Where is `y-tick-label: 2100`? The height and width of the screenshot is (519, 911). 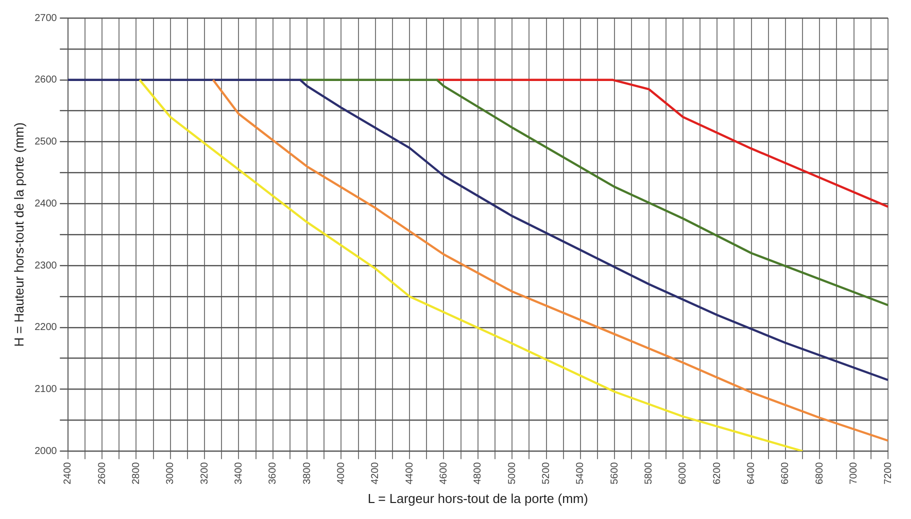
y-tick-label: 2100 is located at coordinates (46, 390).